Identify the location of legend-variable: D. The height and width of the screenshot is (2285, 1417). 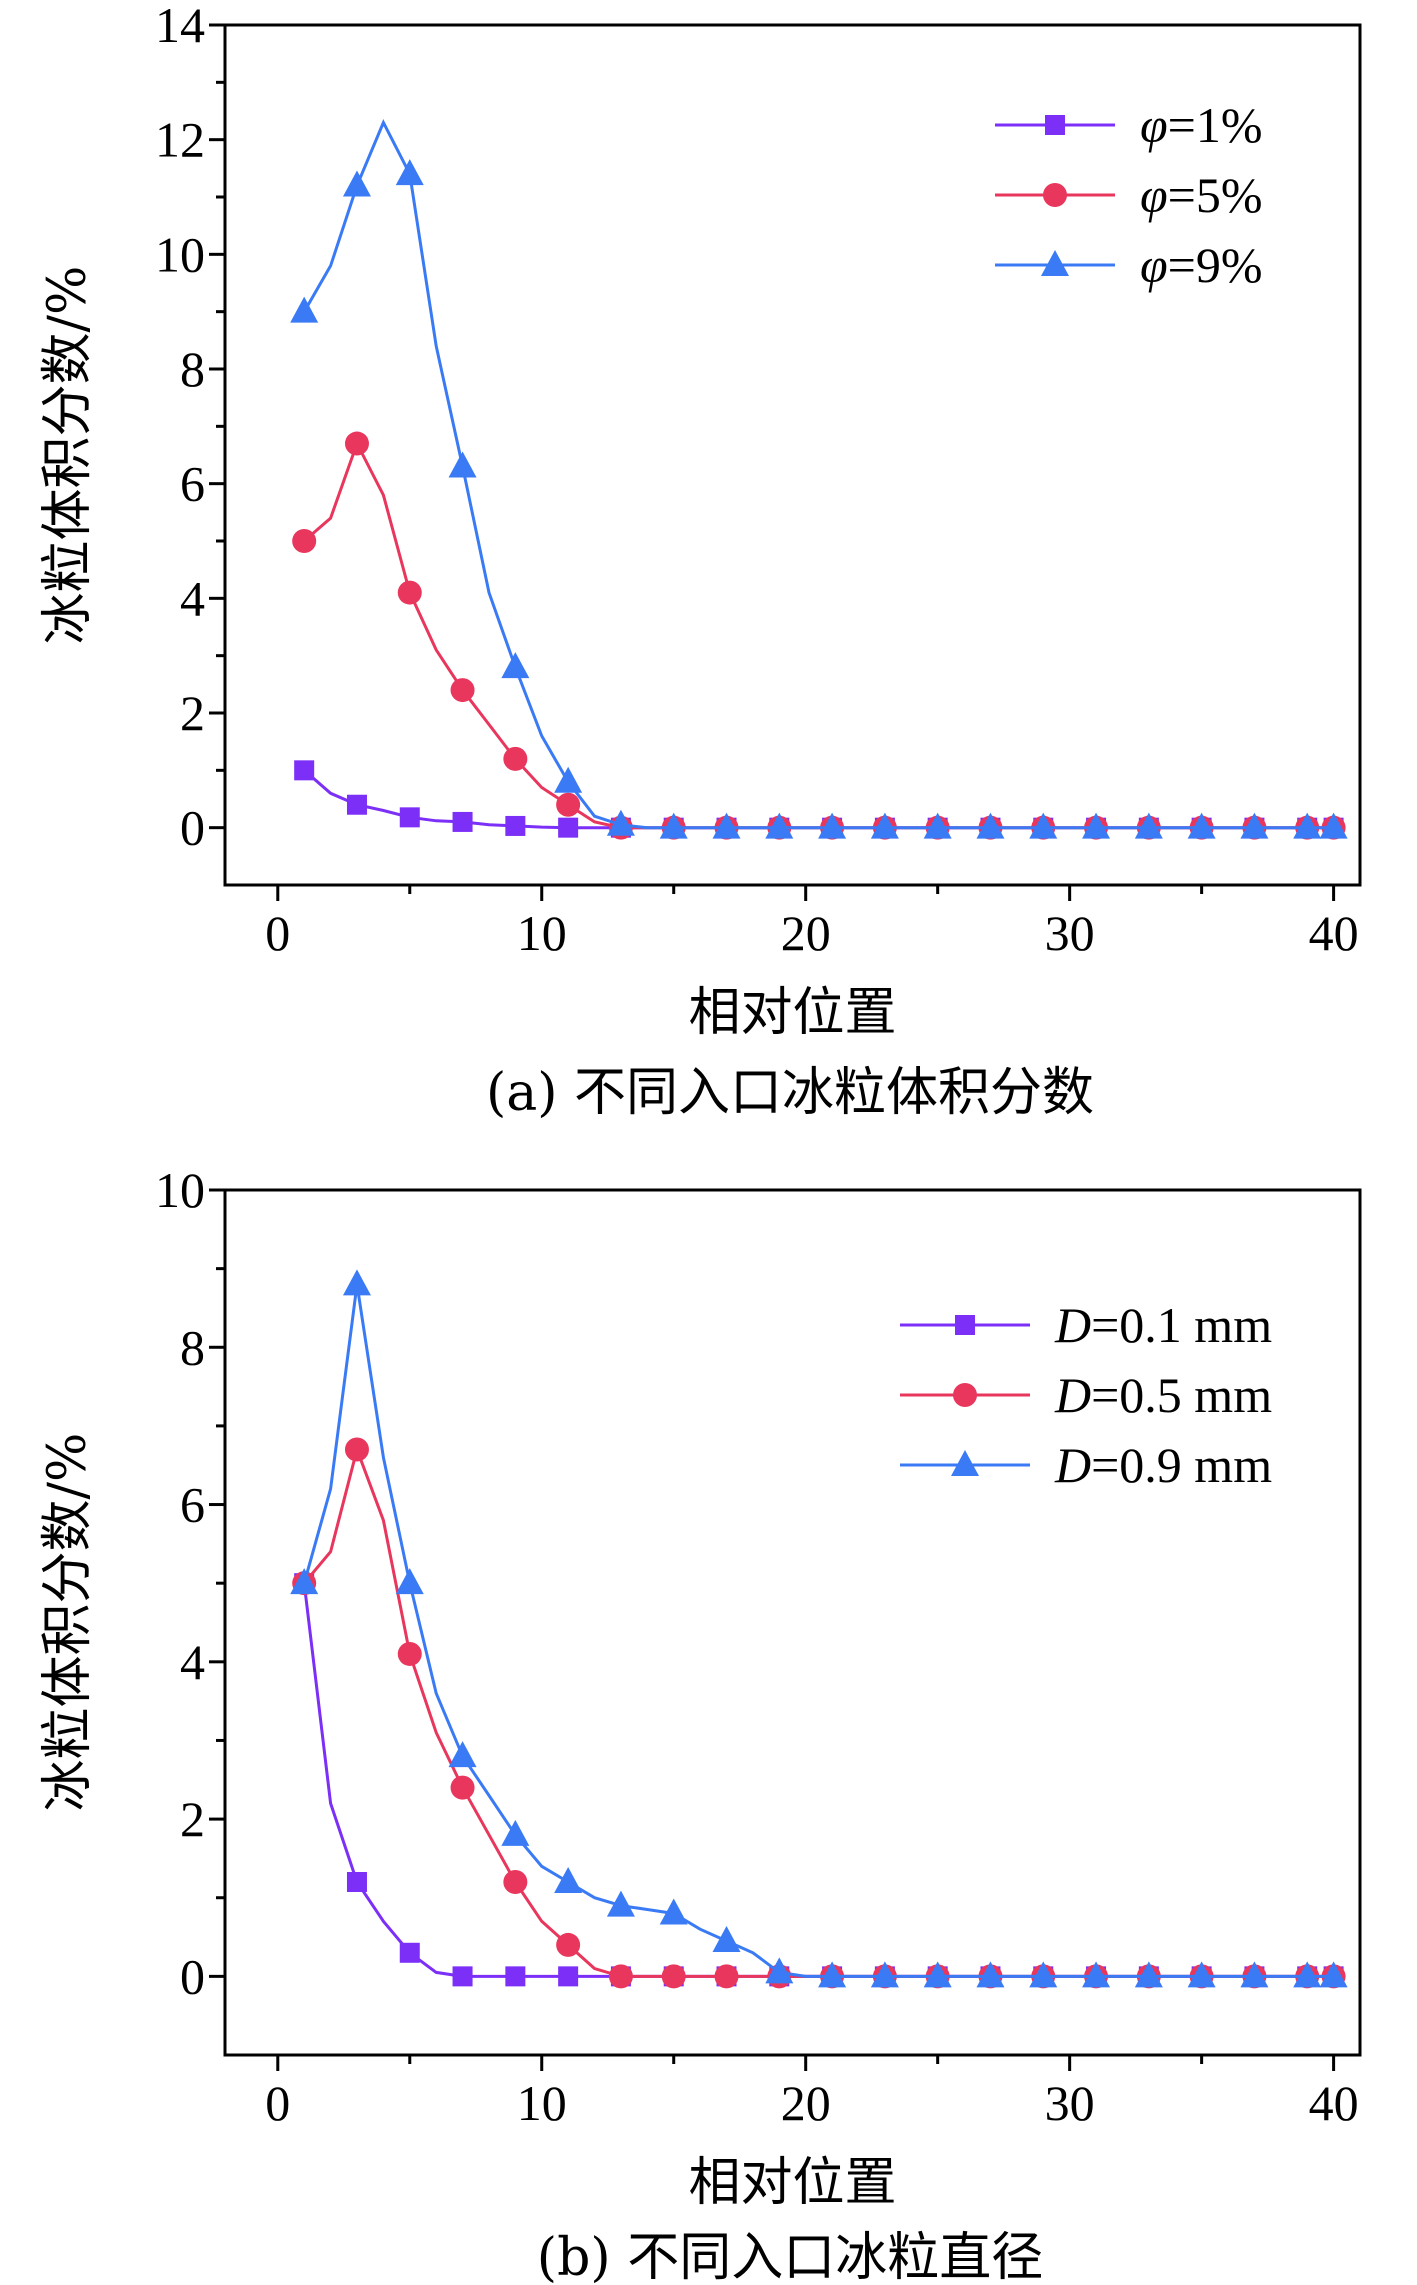
(1072, 1395).